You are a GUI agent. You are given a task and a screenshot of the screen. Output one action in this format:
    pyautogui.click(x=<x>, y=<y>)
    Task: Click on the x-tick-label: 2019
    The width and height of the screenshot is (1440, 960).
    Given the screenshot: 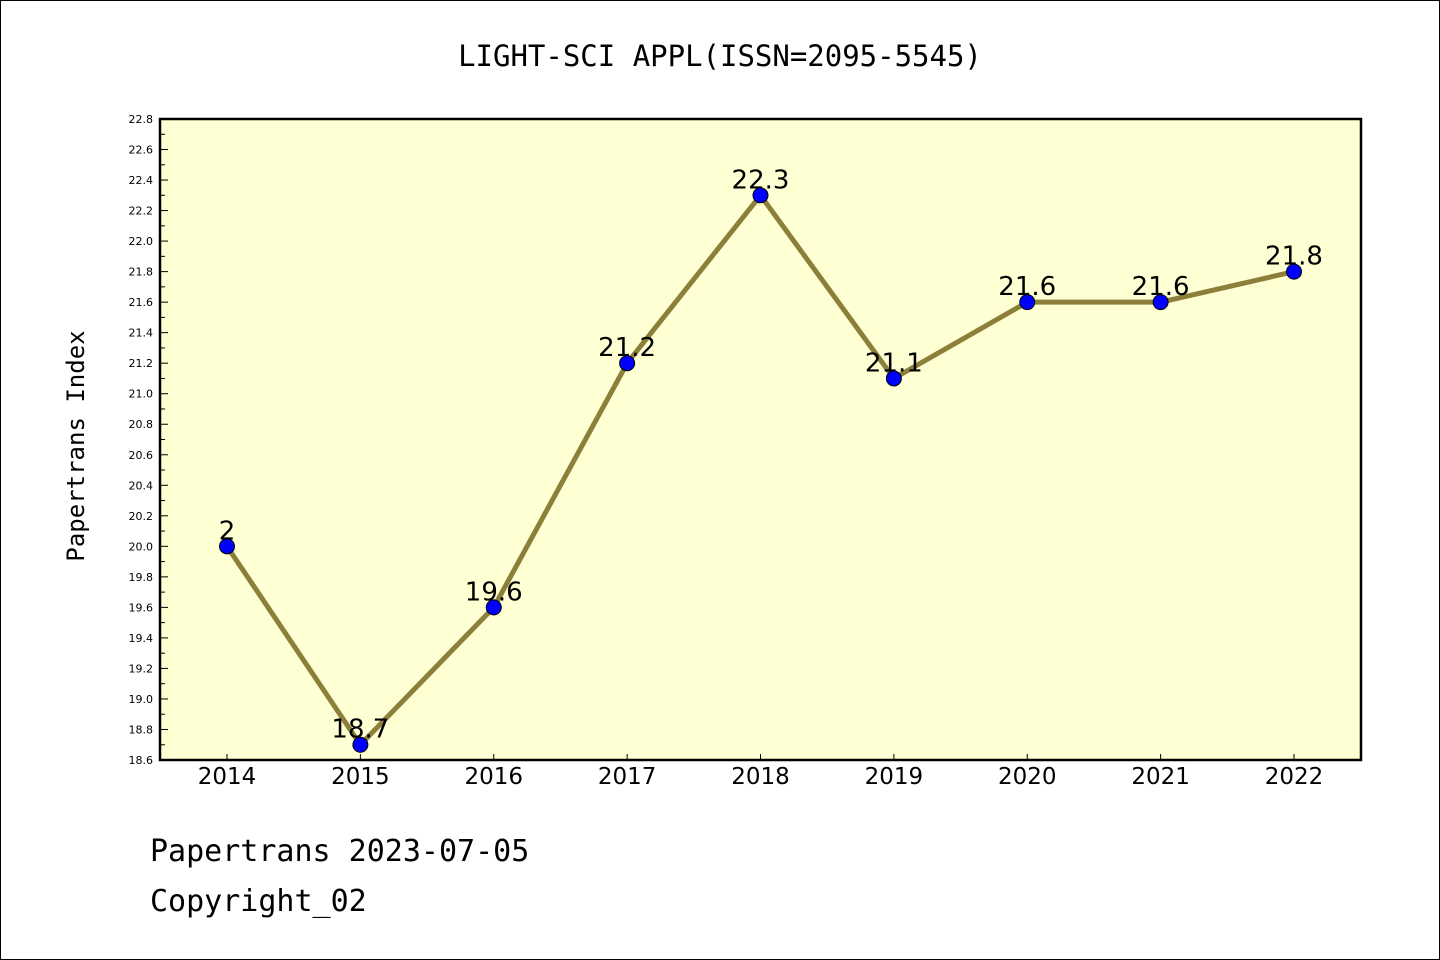 What is the action you would take?
    pyautogui.click(x=894, y=777)
    